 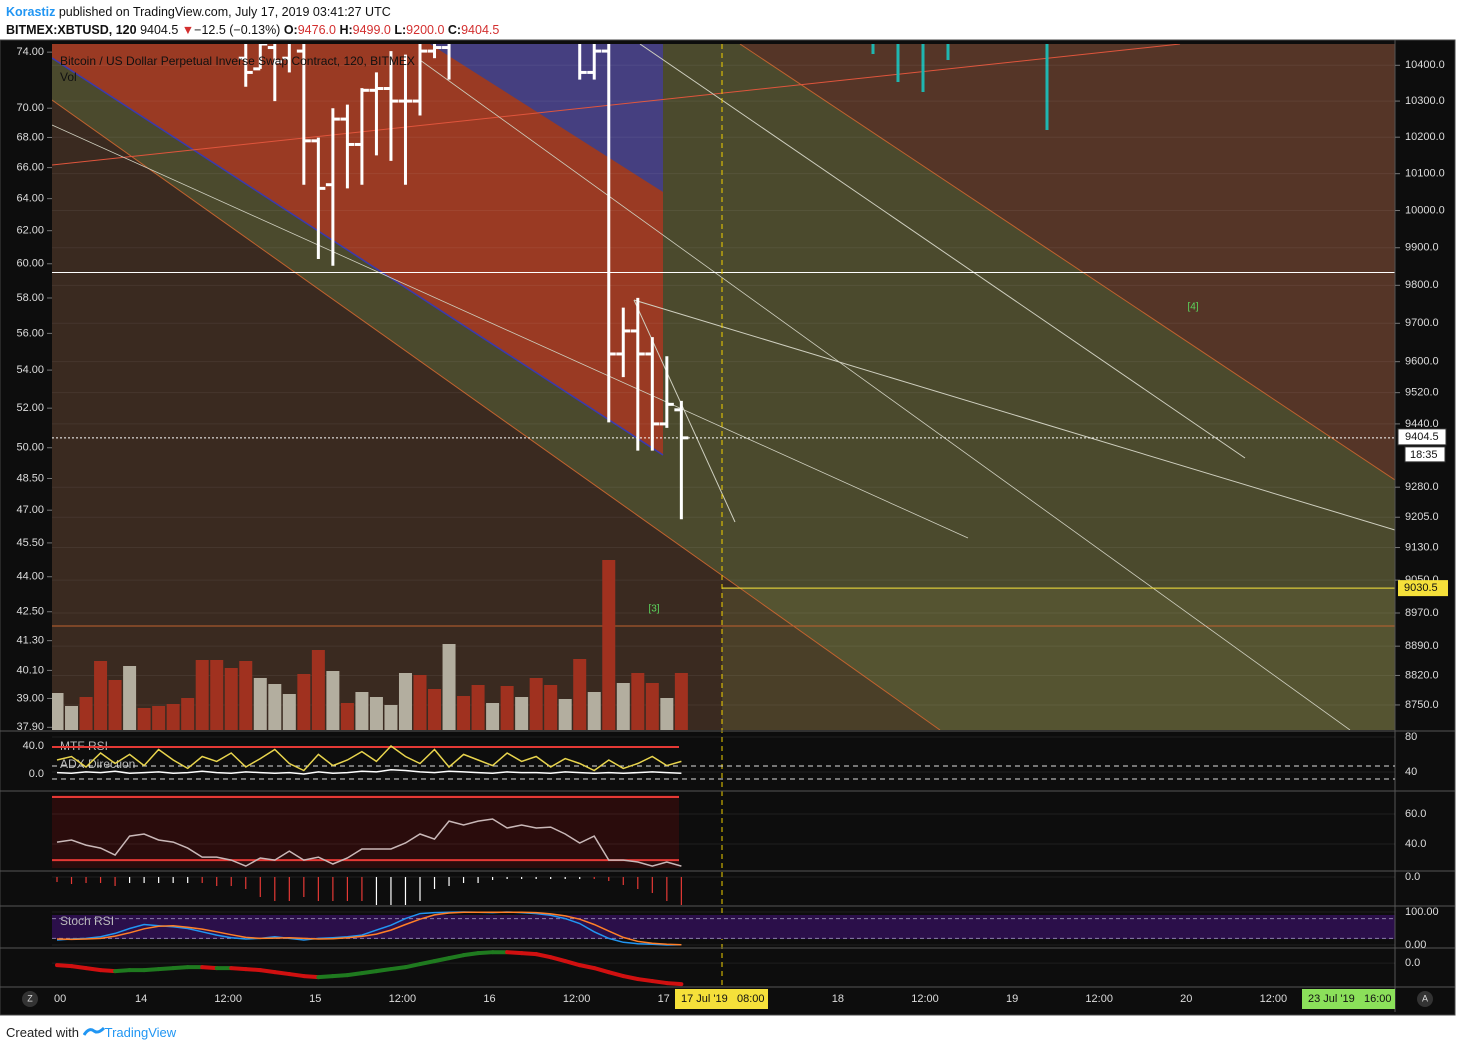 I want to click on ohlc-label: L:, so click(x=400, y=30).